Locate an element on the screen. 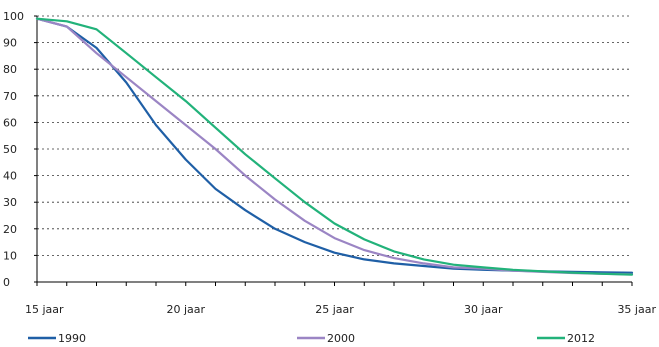 This screenshot has height=347, width=659. y-tick-label: 90 is located at coordinates (10, 43).